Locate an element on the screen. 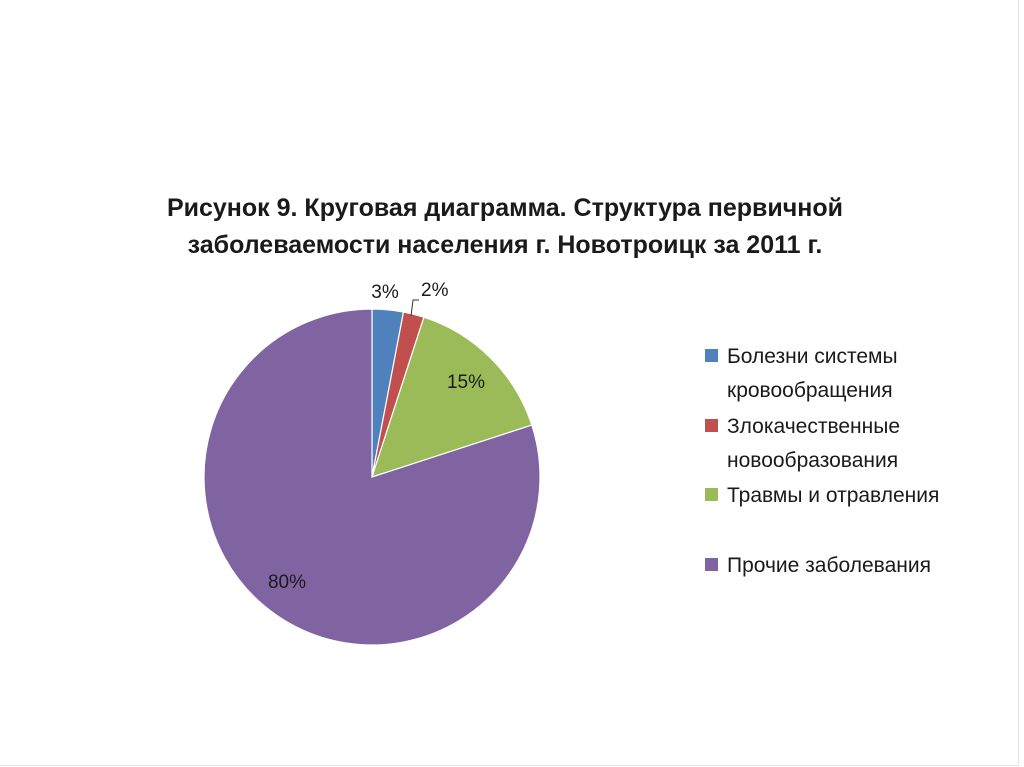  data-label-other: 80% is located at coordinates (287, 582).